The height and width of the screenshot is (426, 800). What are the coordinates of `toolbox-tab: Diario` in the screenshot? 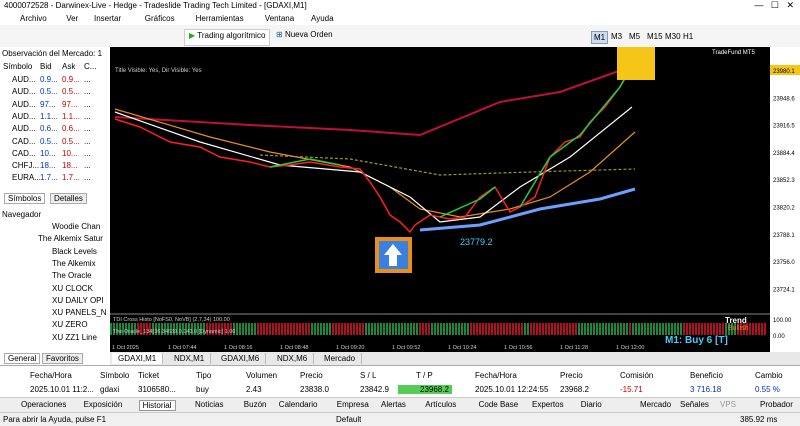 It's located at (591, 404).